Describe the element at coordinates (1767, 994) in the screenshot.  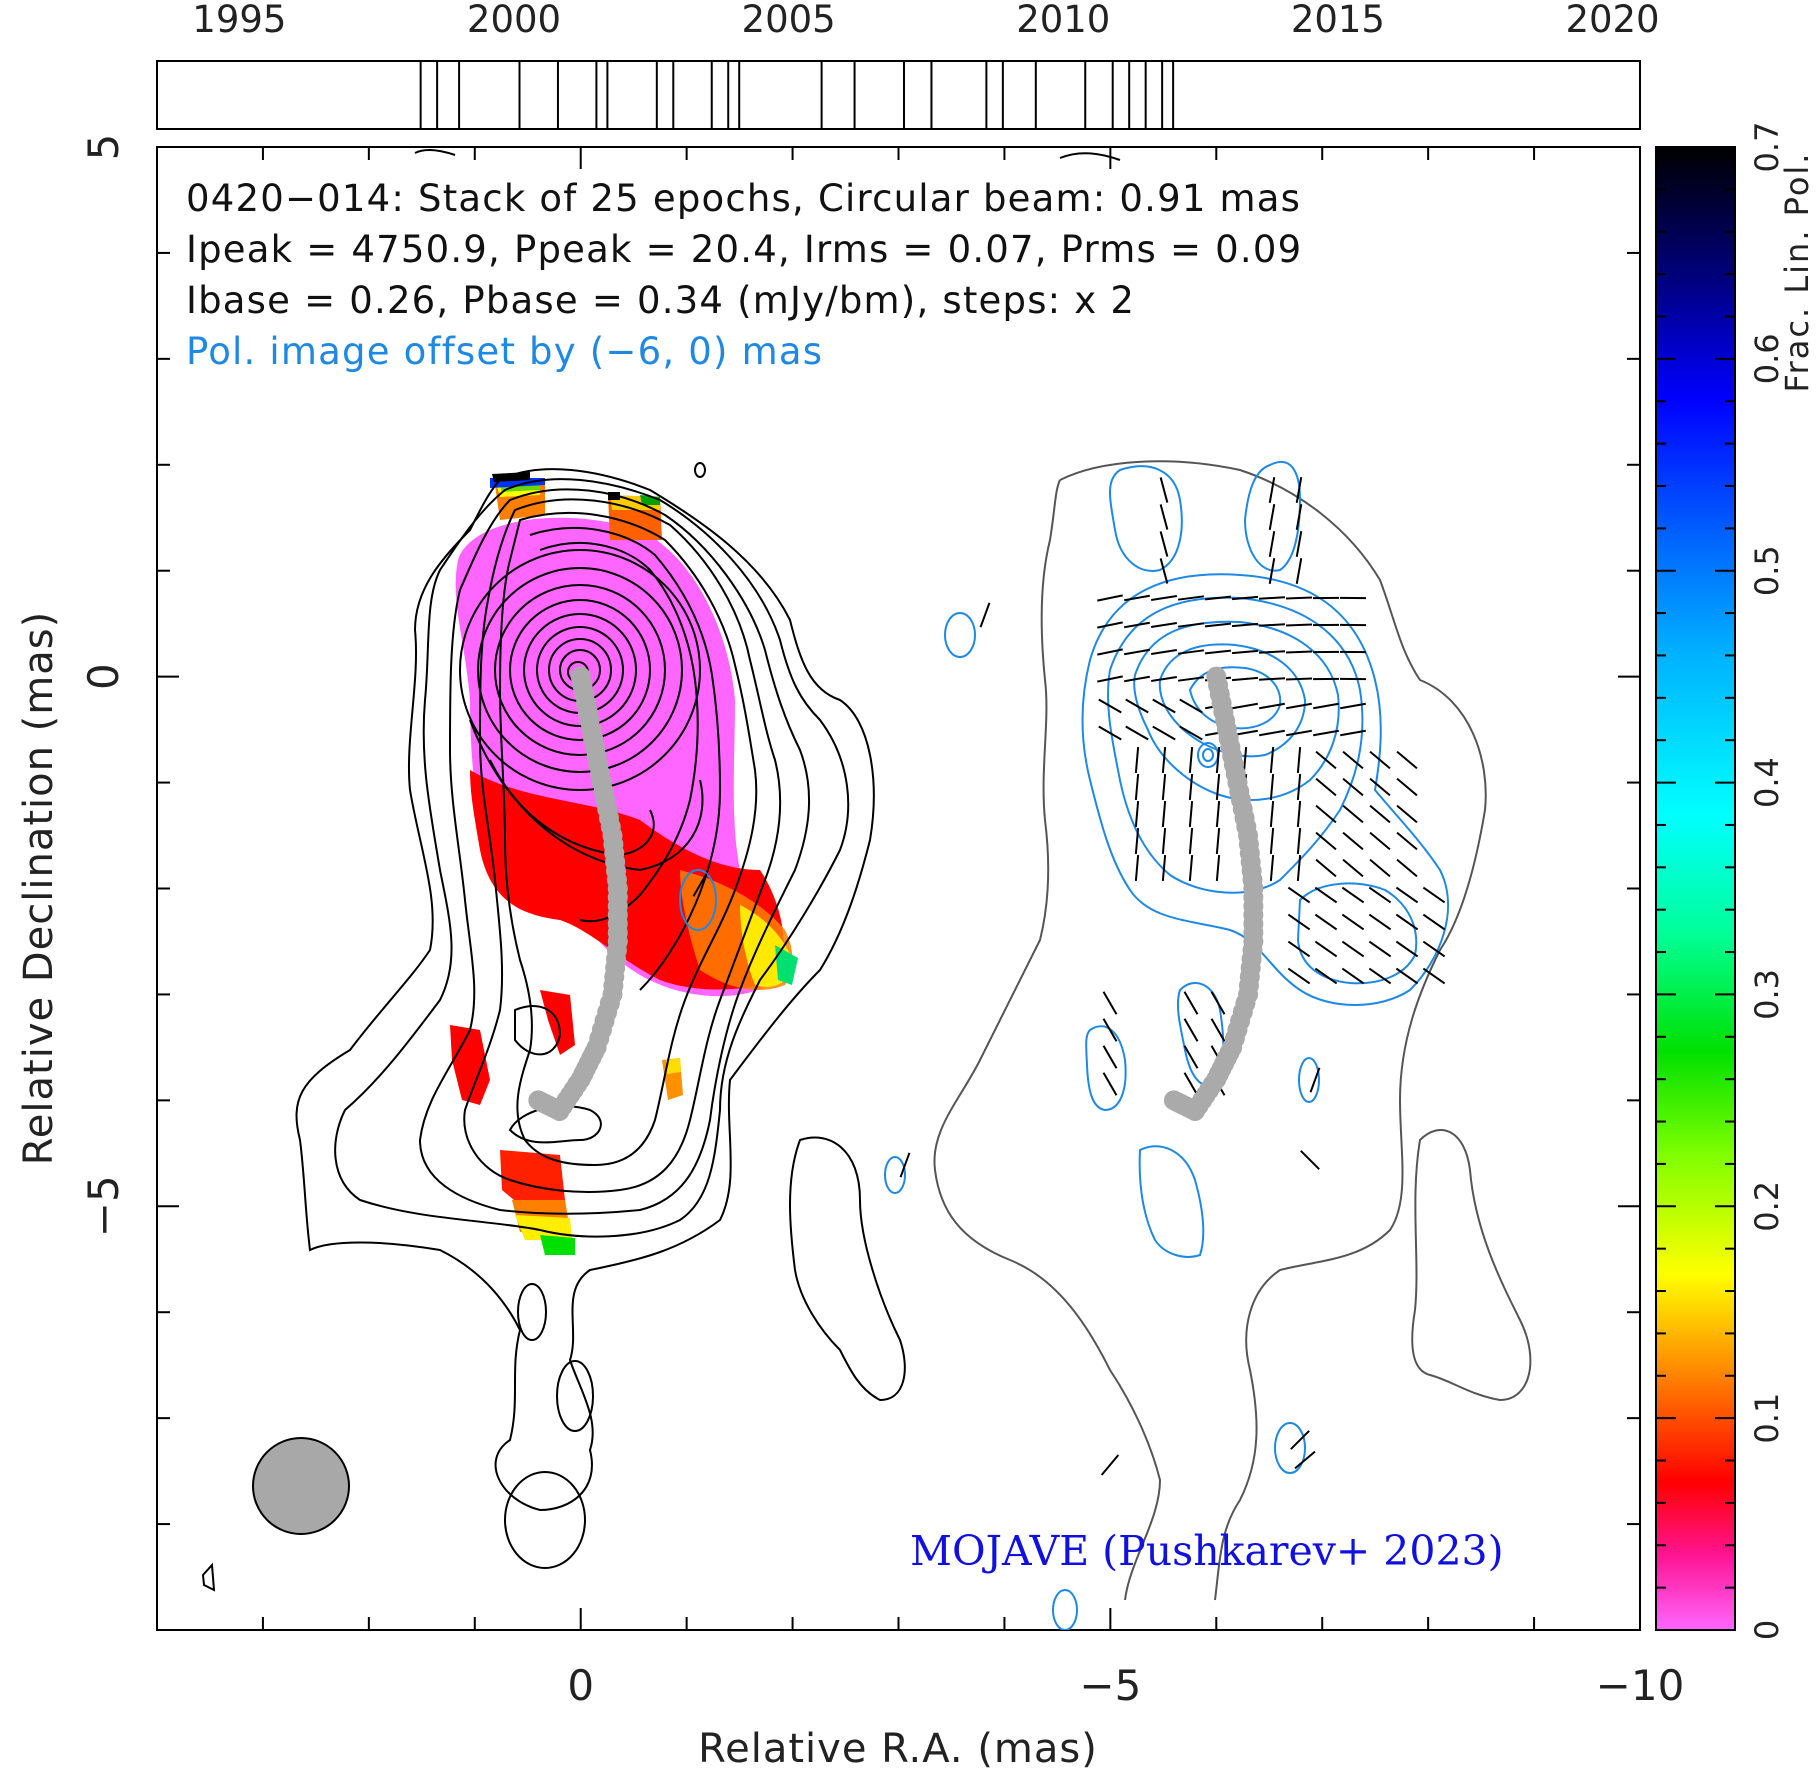
I see `colorbar-tick-label: 0.3` at that location.